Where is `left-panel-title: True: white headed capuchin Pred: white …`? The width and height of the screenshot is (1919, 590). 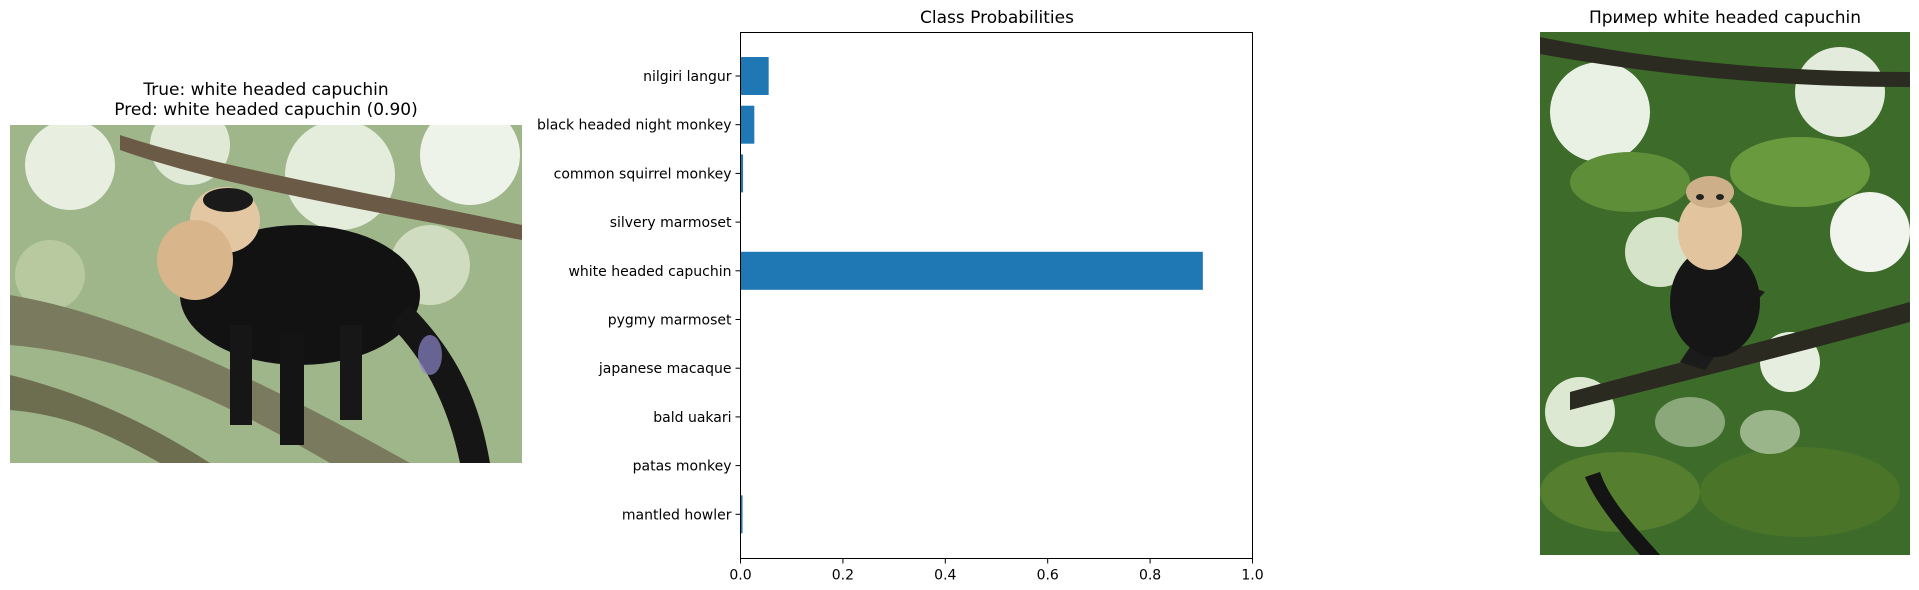 left-panel-title: True: white headed capuchin Pred: white … is located at coordinates (266, 100).